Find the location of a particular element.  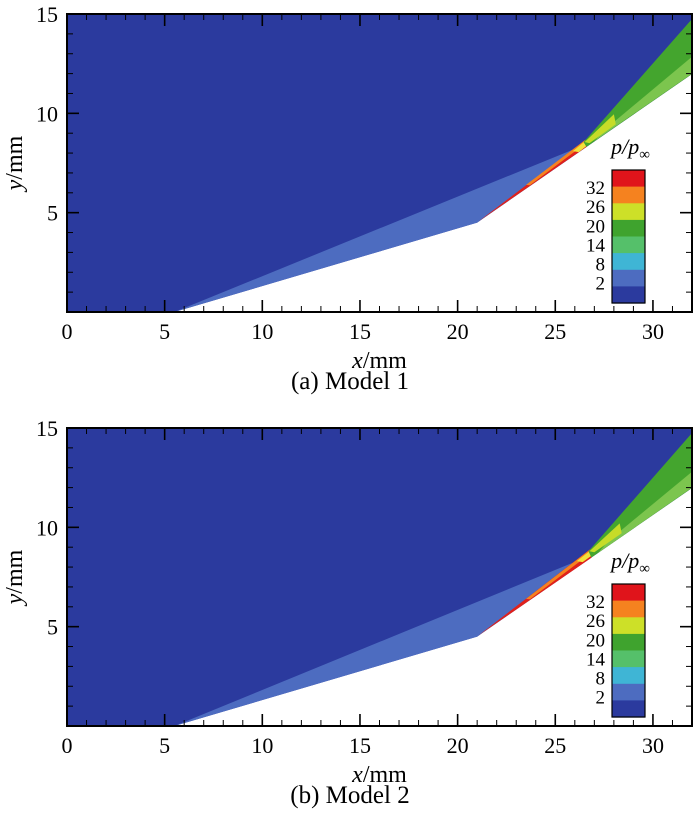

figure-caption-a: (a) Model 1 is located at coordinates (350, 381).